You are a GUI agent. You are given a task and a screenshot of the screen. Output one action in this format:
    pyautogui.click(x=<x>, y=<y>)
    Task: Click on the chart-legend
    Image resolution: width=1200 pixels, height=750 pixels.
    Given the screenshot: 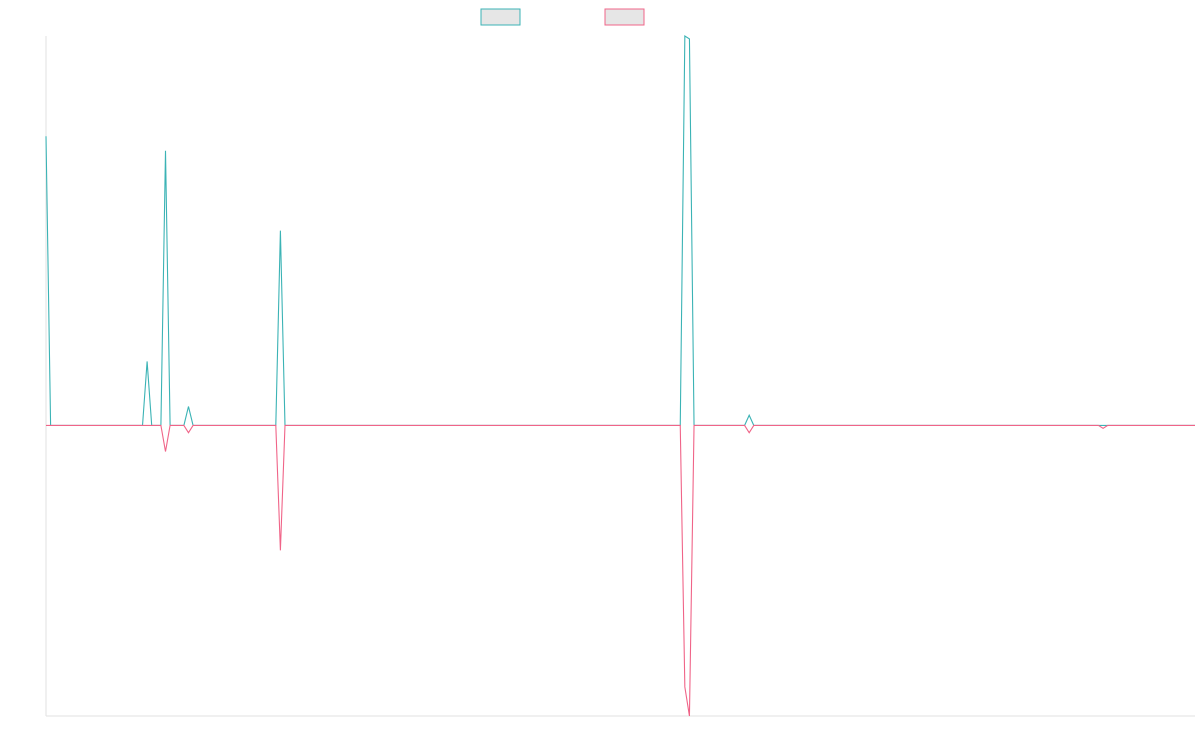 What is the action you would take?
    pyautogui.click(x=562, y=17)
    